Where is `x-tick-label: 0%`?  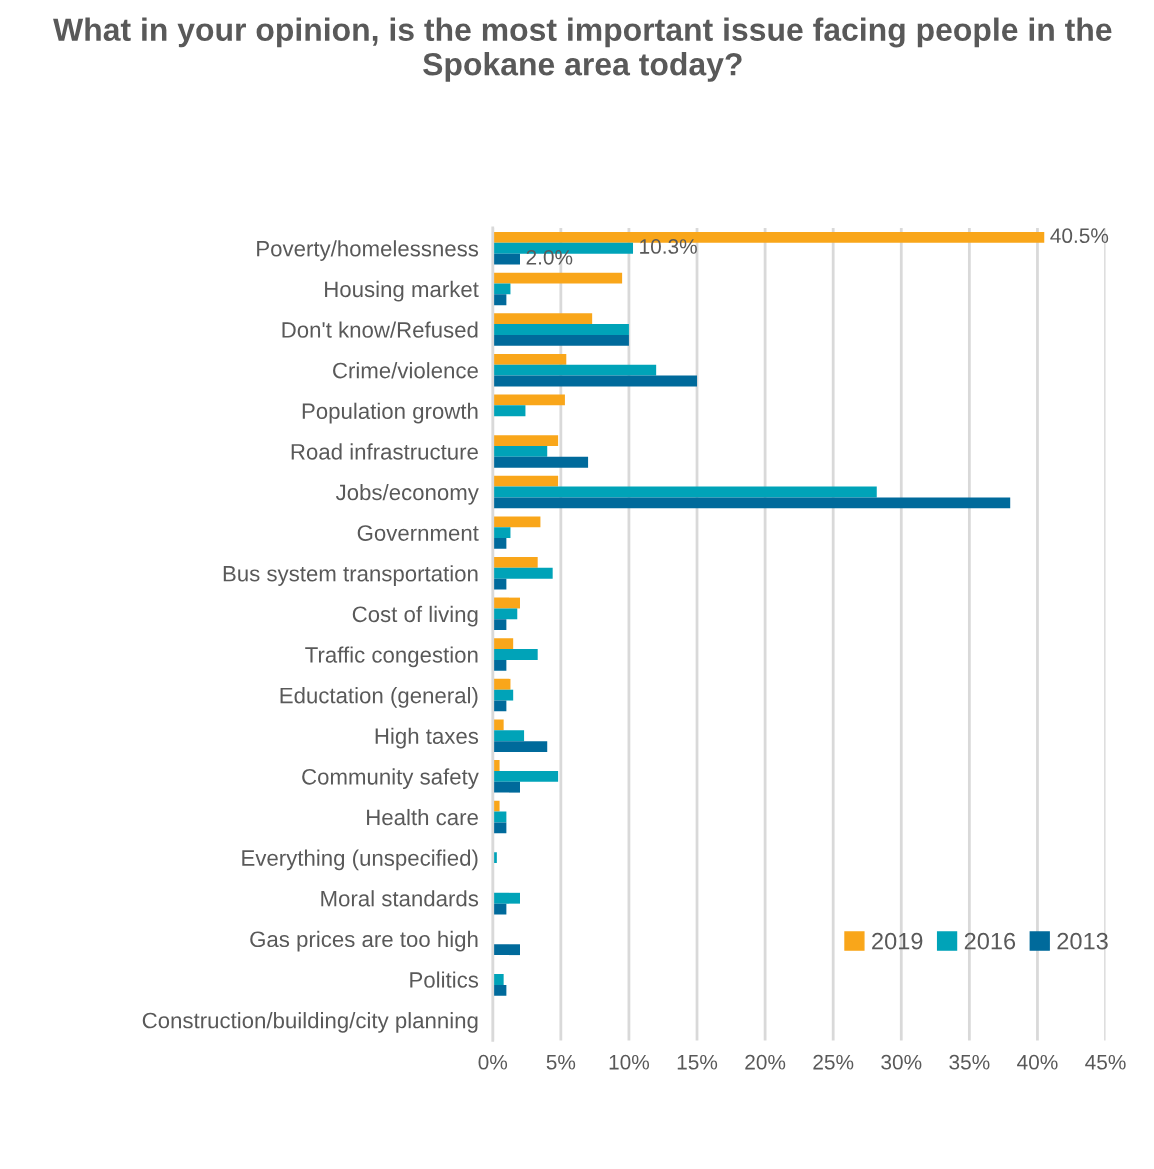
x-tick-label: 0% is located at coordinates (493, 1062).